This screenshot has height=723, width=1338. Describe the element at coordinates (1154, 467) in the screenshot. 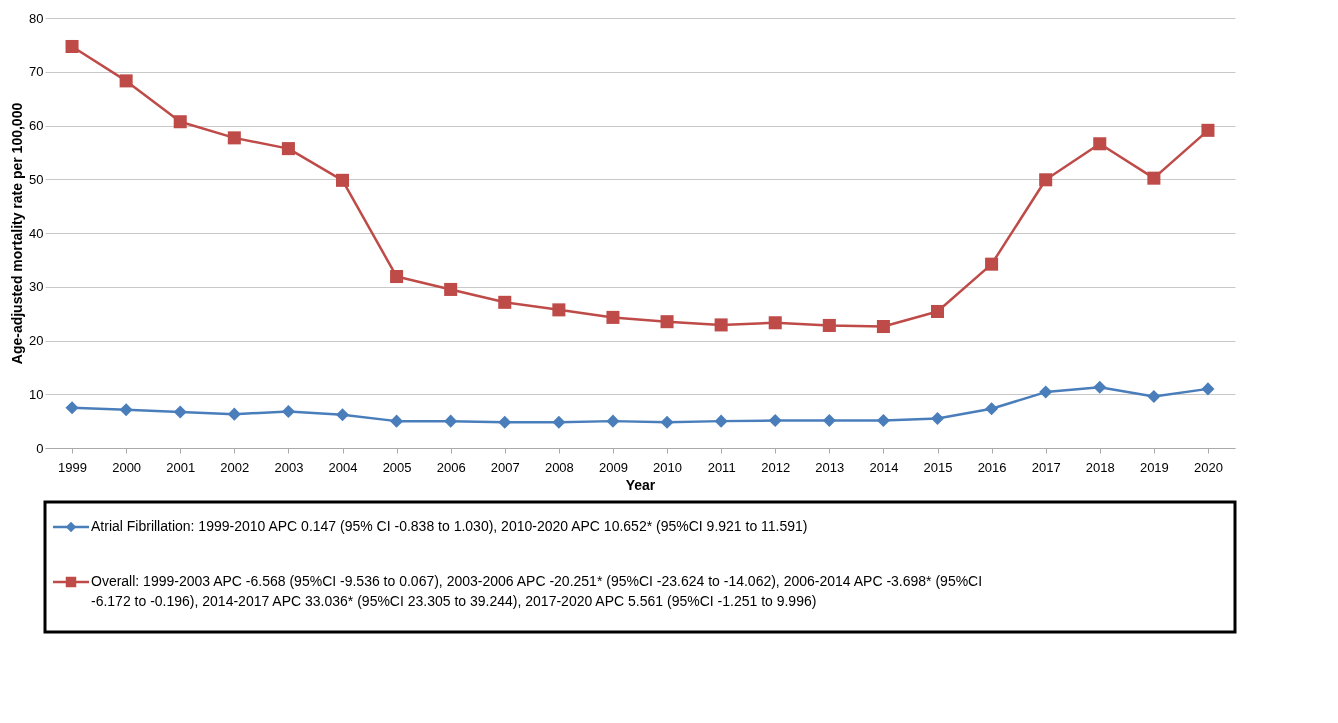

I see `x-tick-label: 2019` at that location.